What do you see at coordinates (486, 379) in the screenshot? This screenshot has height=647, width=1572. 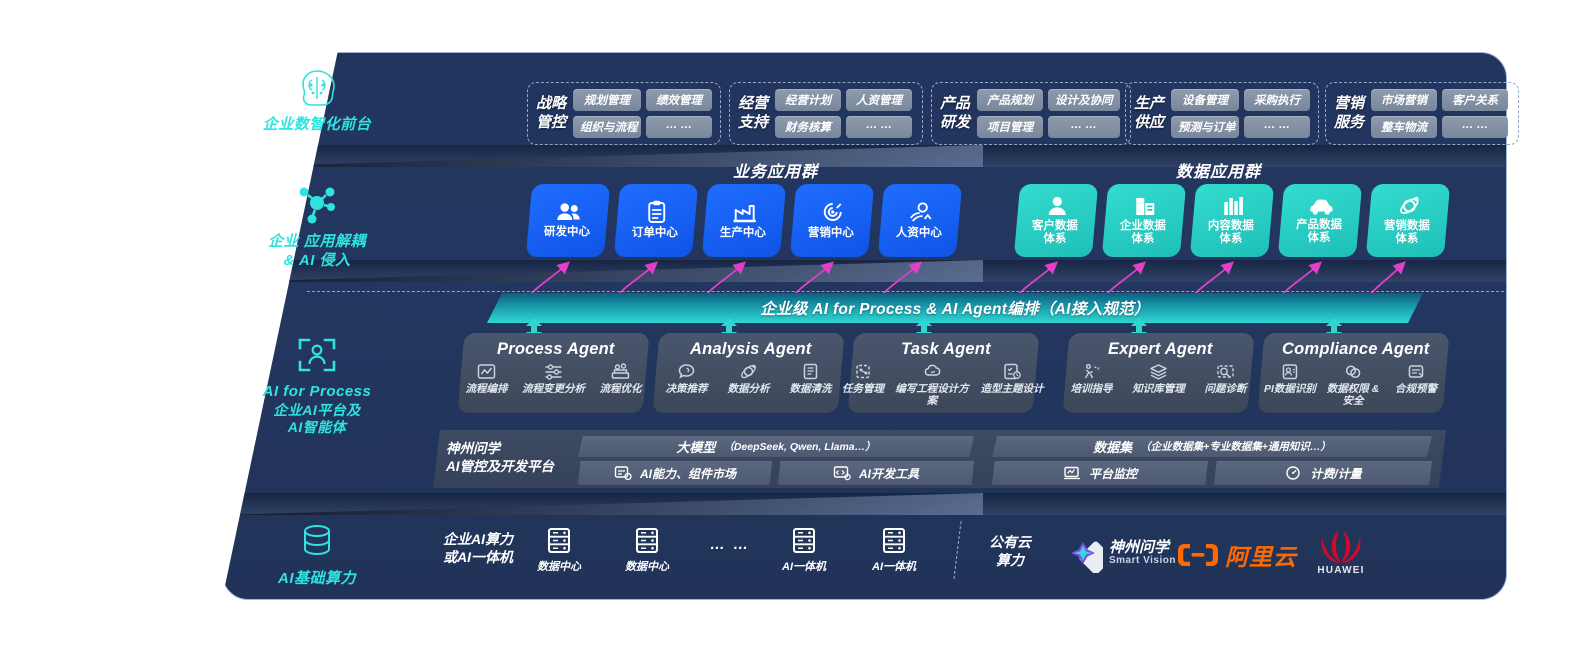 I see `agent-feature: 流程编排` at bounding box center [486, 379].